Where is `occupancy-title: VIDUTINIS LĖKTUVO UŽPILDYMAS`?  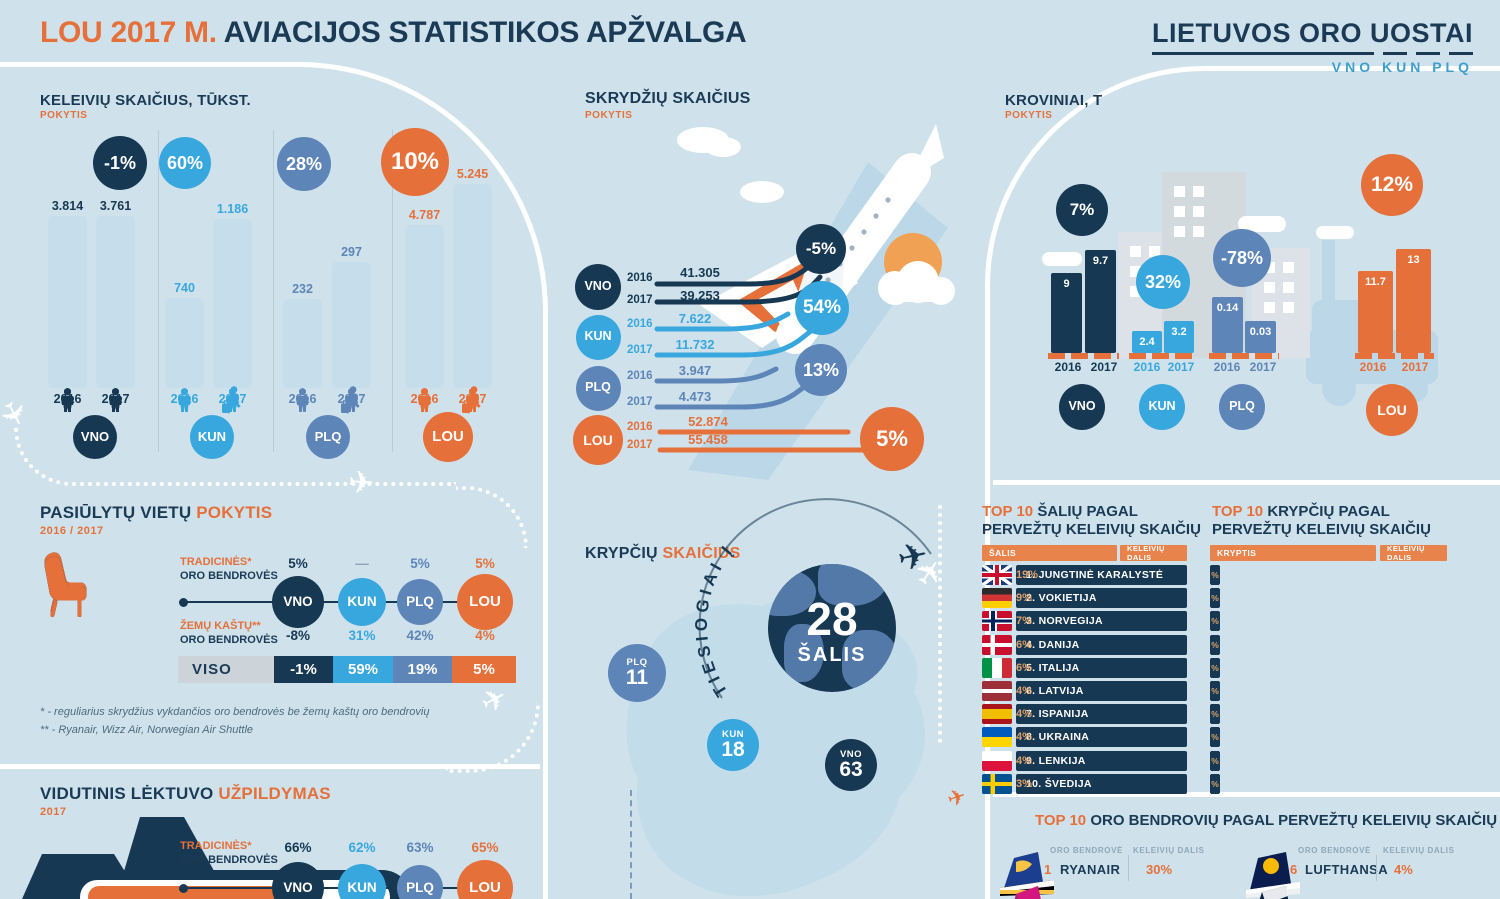
occupancy-title: VIDUTINIS LĖKTUVO UŽPILDYMAS is located at coordinates (185, 794).